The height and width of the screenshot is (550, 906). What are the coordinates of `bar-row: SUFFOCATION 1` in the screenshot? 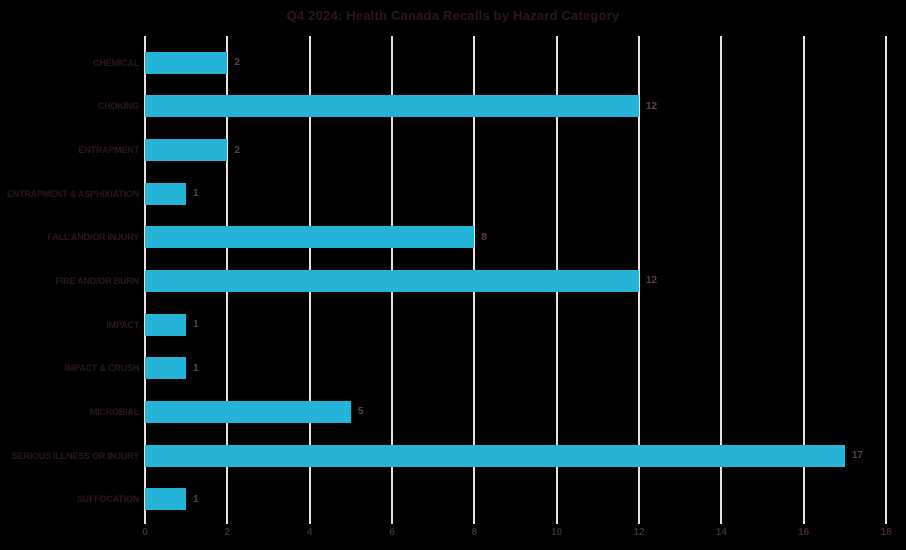 It's located at (453, 499).